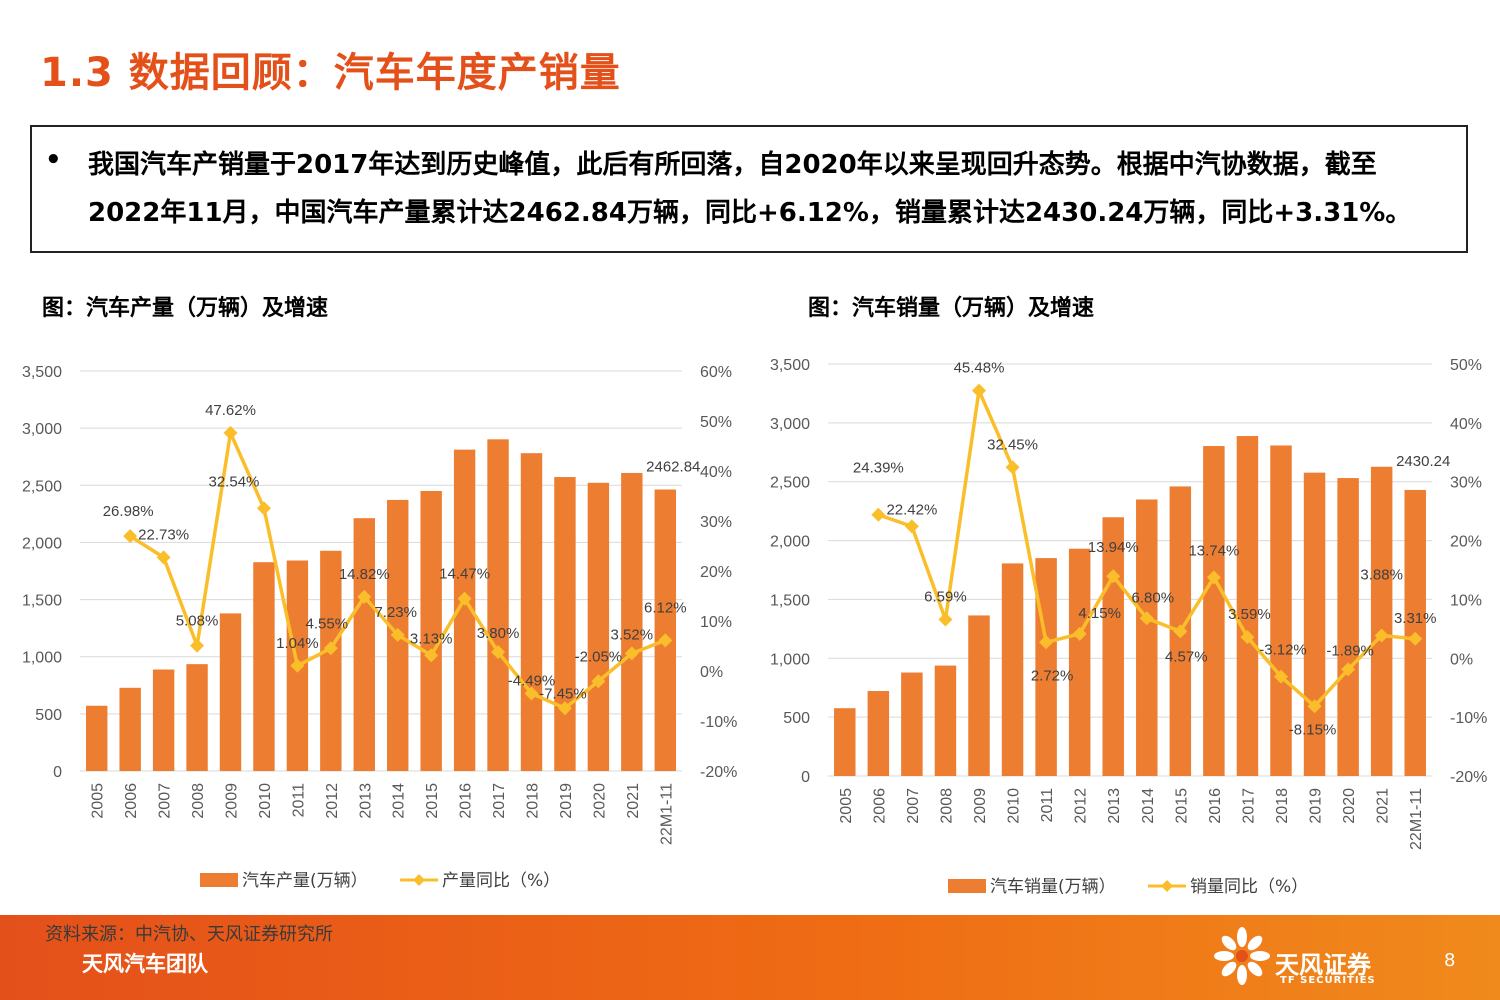 This screenshot has height=1000, width=1500. Describe the element at coordinates (185, 308) in the screenshot. I see `production-chart-title: 图：汽车产量（万辆）及增速` at that location.